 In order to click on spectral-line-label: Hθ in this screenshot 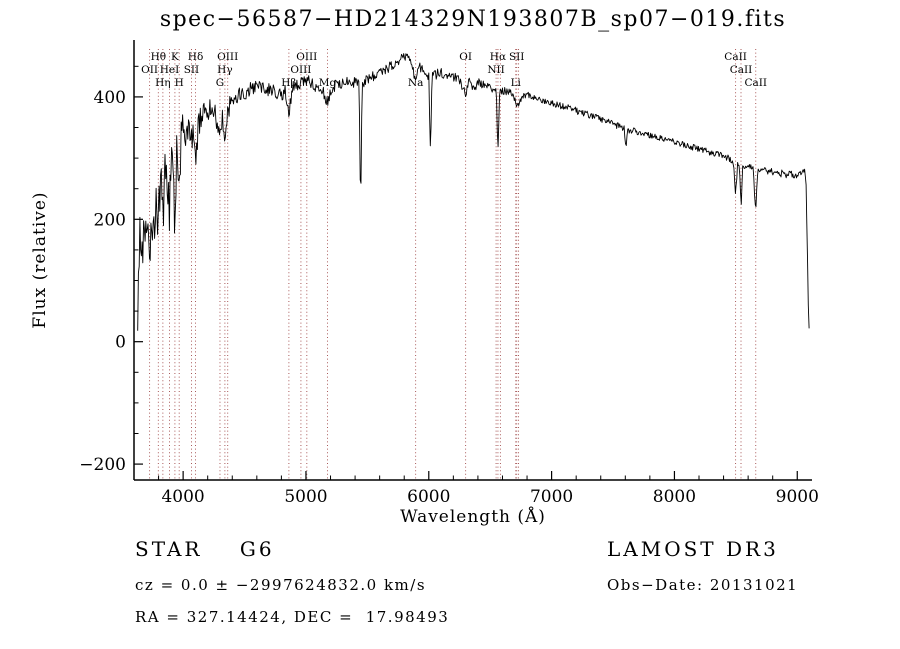, I will do `click(158, 57)`.